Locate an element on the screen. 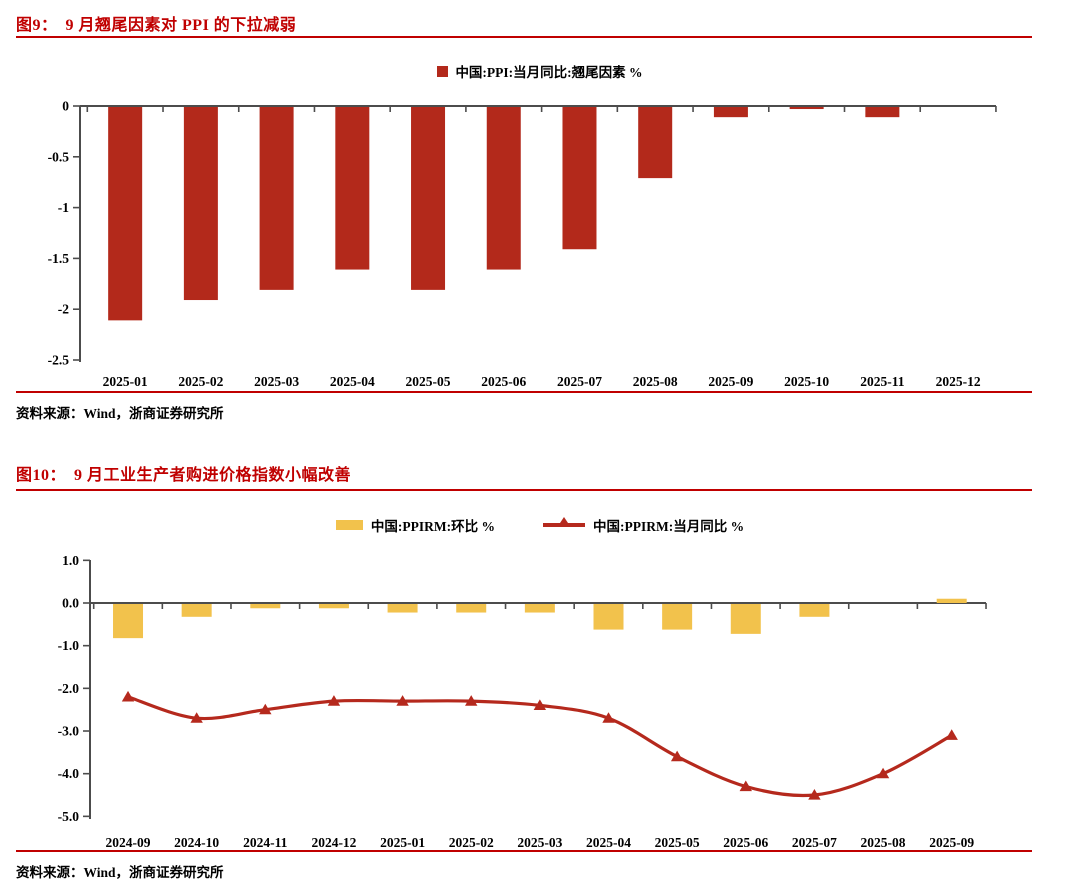 The image size is (1080, 896). x-tick-label: 2025-10 is located at coordinates (806, 381).